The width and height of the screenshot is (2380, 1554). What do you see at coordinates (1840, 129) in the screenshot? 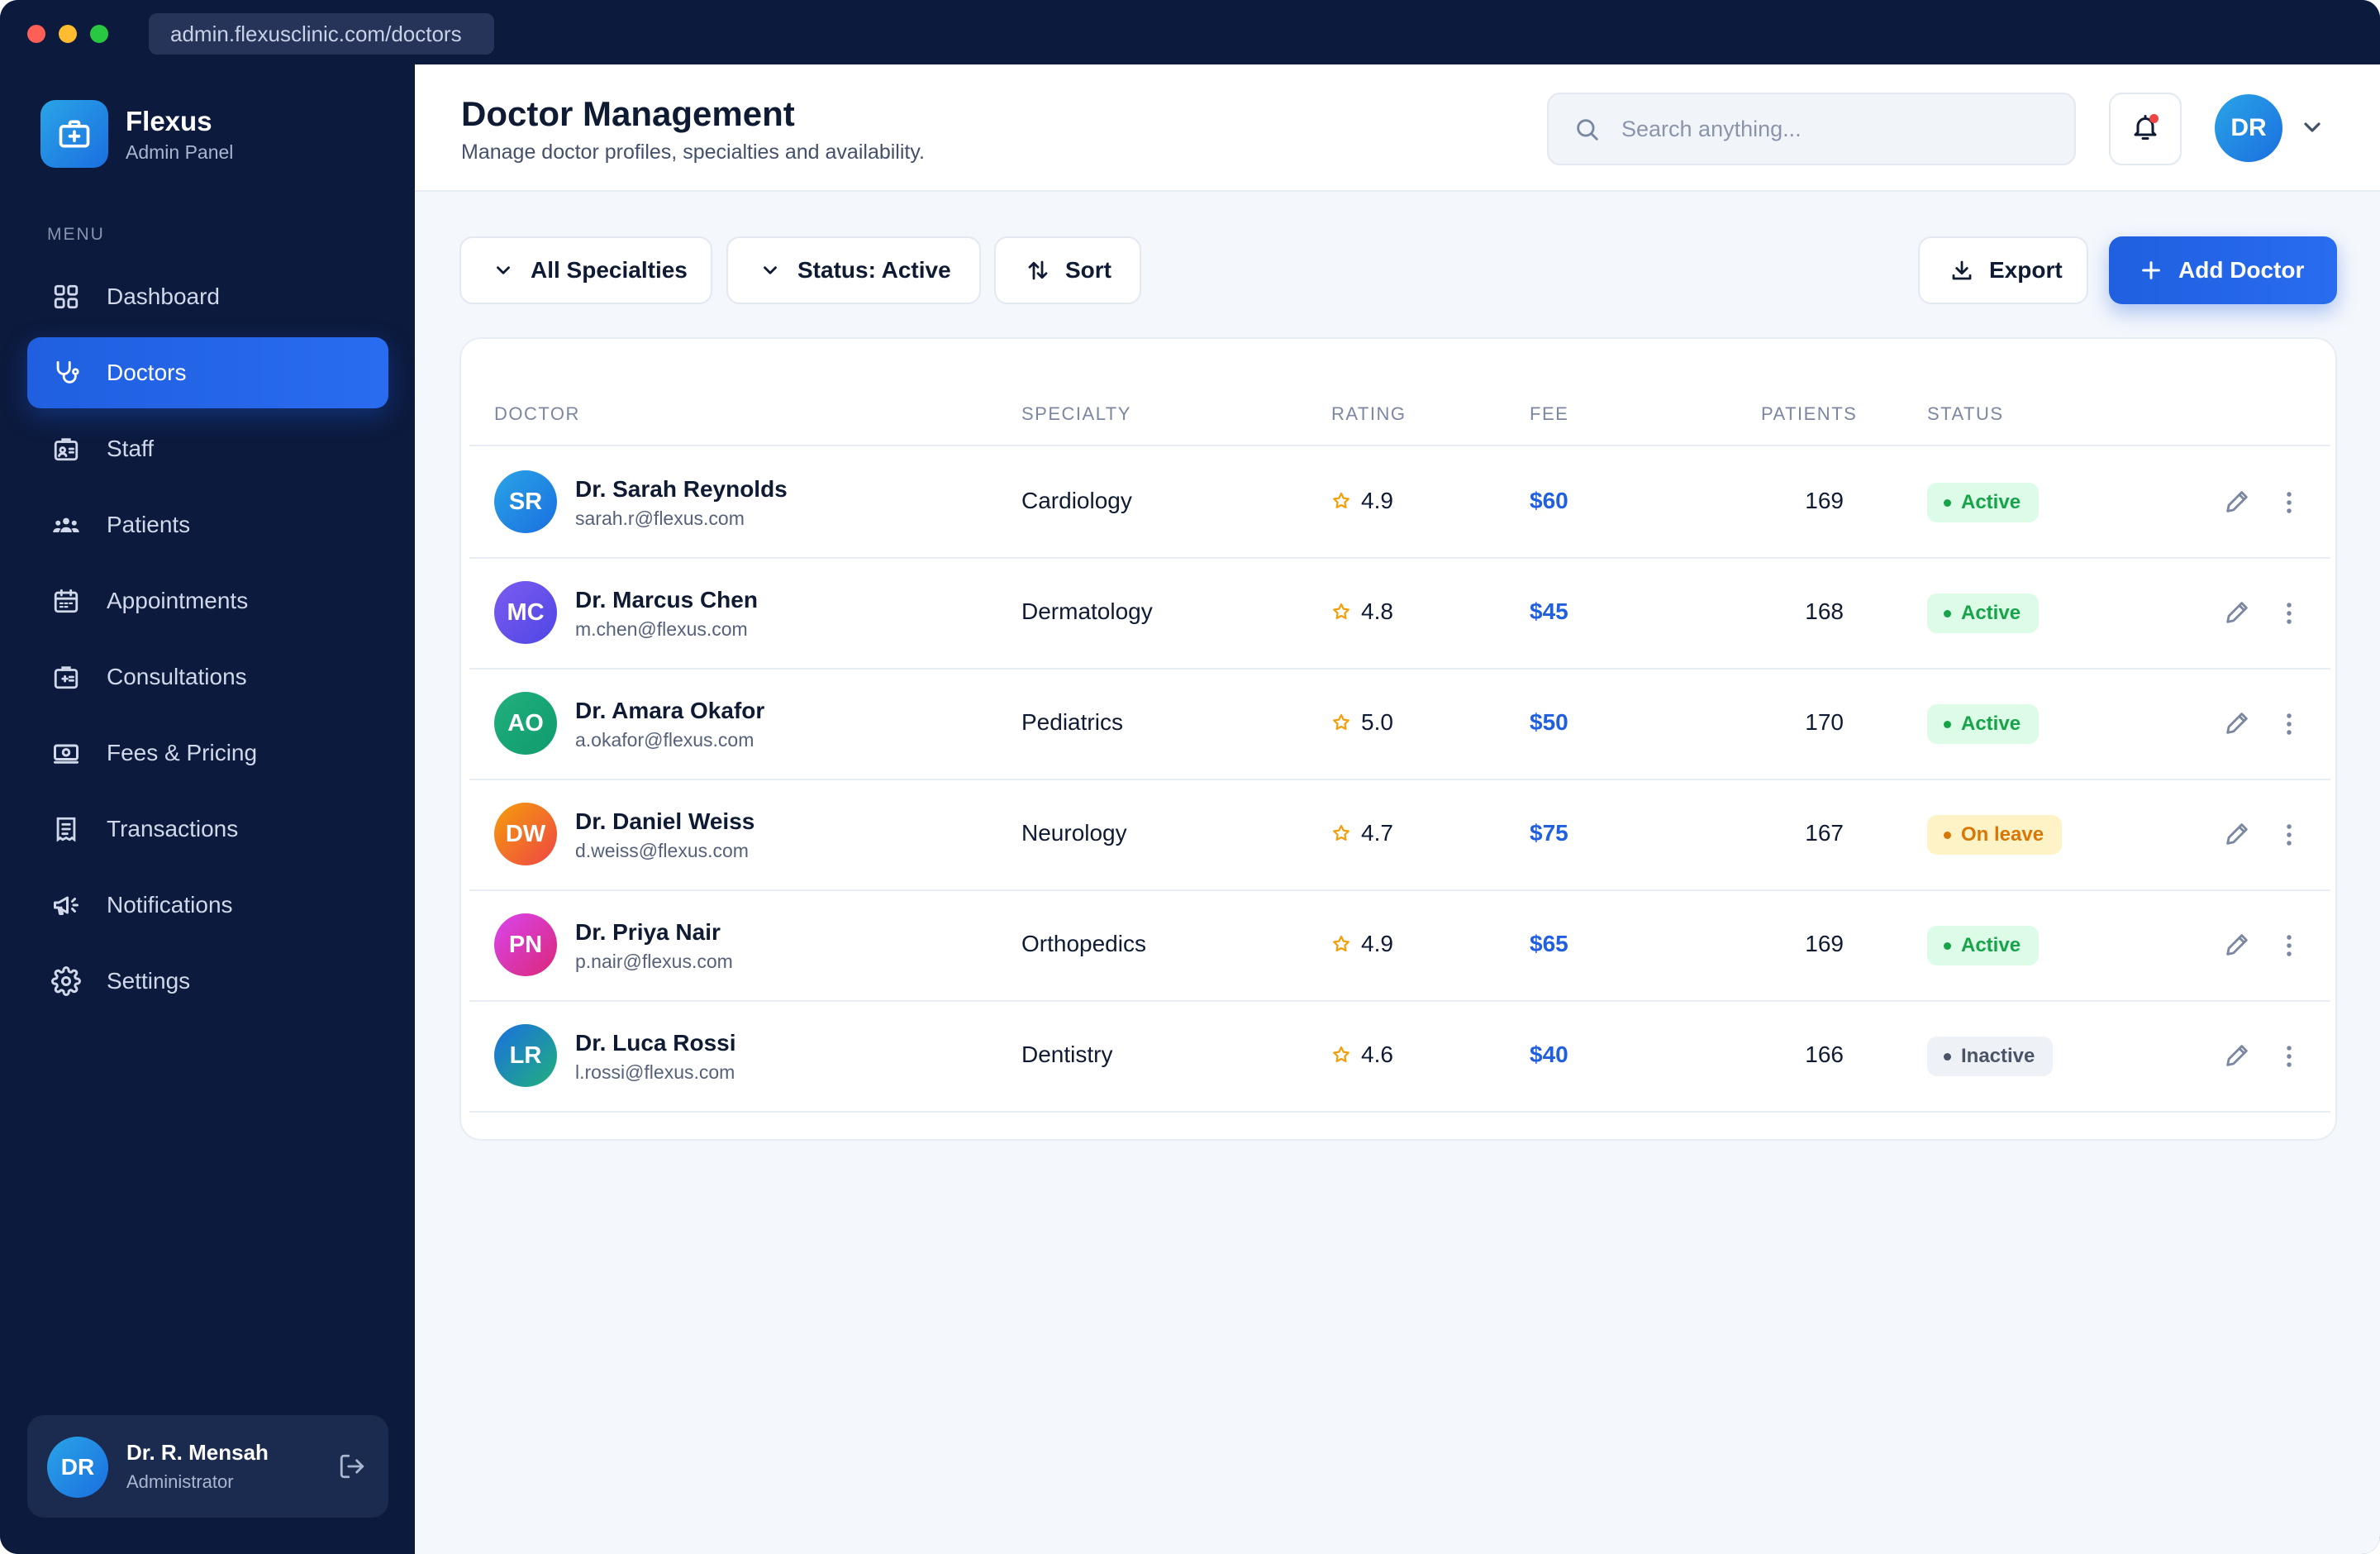
I see `search-input` at bounding box center [1840, 129].